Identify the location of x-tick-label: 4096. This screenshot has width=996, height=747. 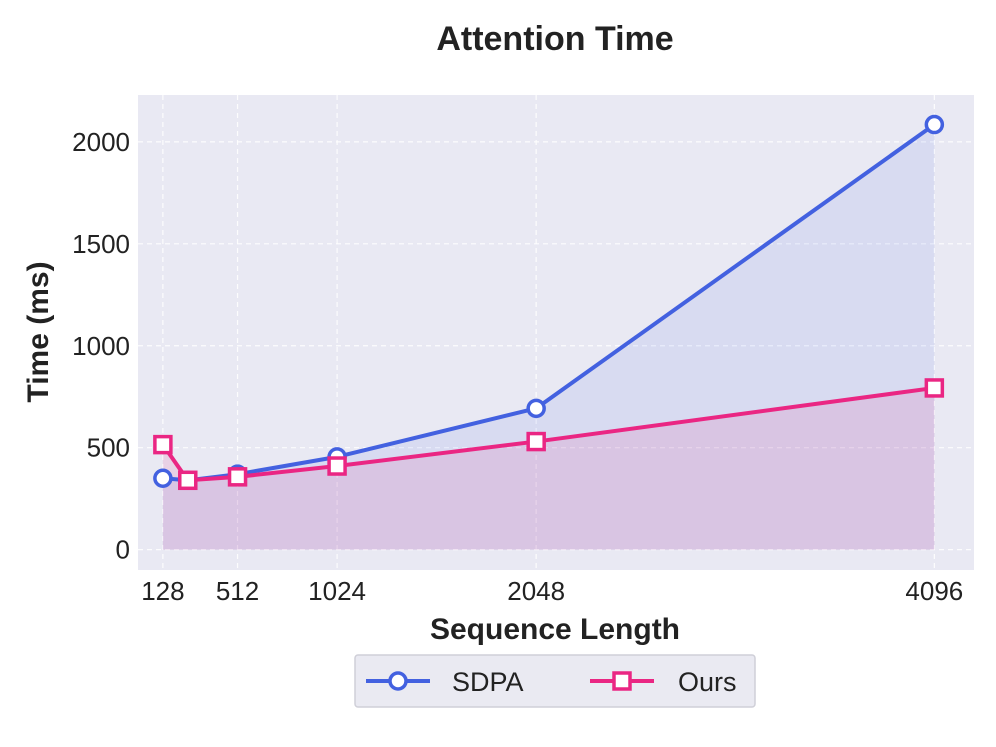
(934, 591).